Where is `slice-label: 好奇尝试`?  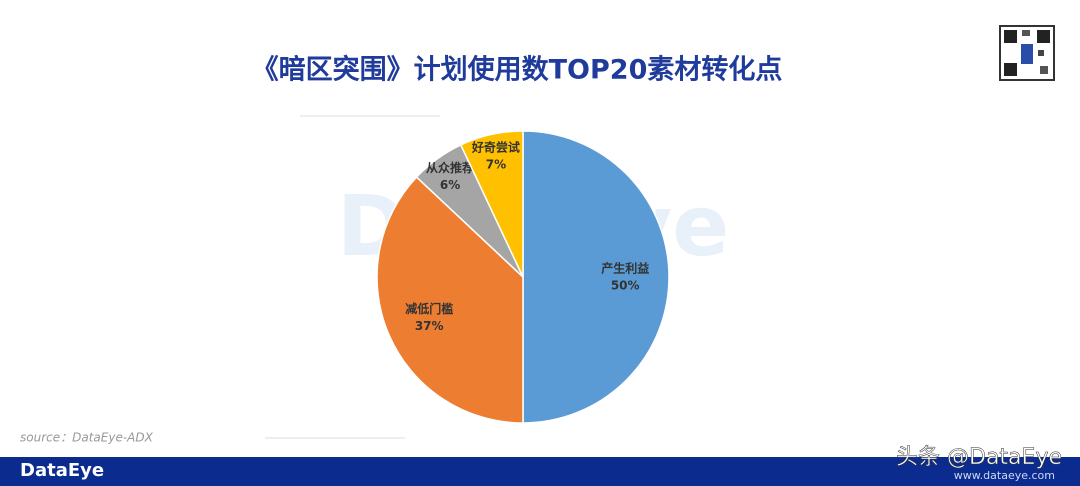 slice-label: 好奇尝试 is located at coordinates (495, 146).